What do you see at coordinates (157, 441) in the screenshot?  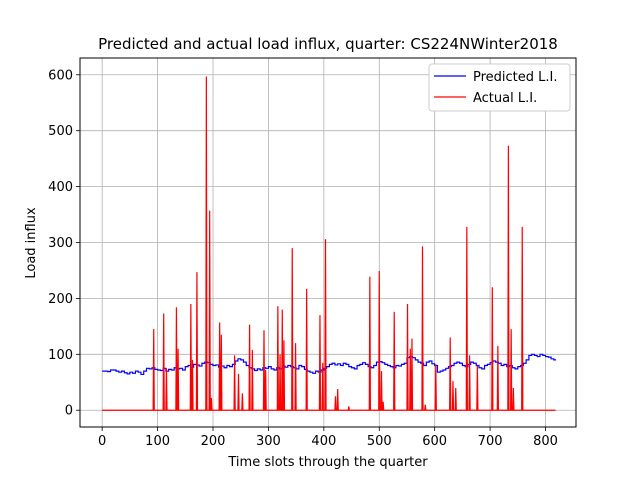 I see `x-tick-label: 100` at bounding box center [157, 441].